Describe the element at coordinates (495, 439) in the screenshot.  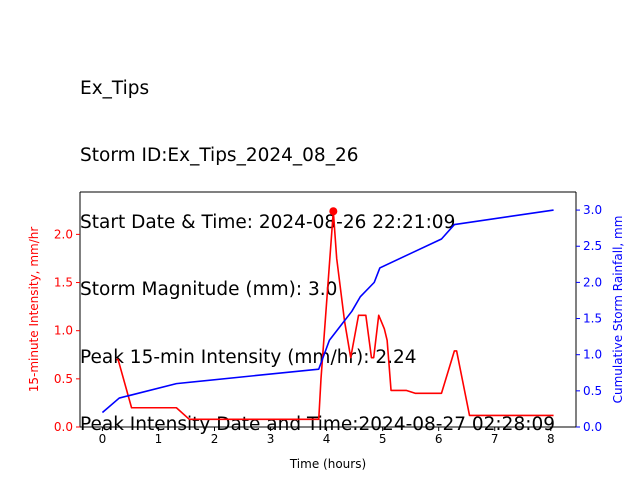
I see `x-tick-label: 7` at that location.